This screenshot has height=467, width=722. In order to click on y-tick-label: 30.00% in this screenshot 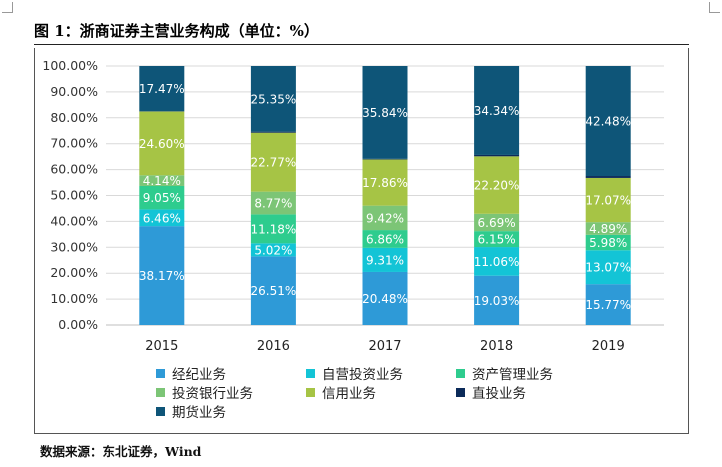, I will do `click(74, 246)`.